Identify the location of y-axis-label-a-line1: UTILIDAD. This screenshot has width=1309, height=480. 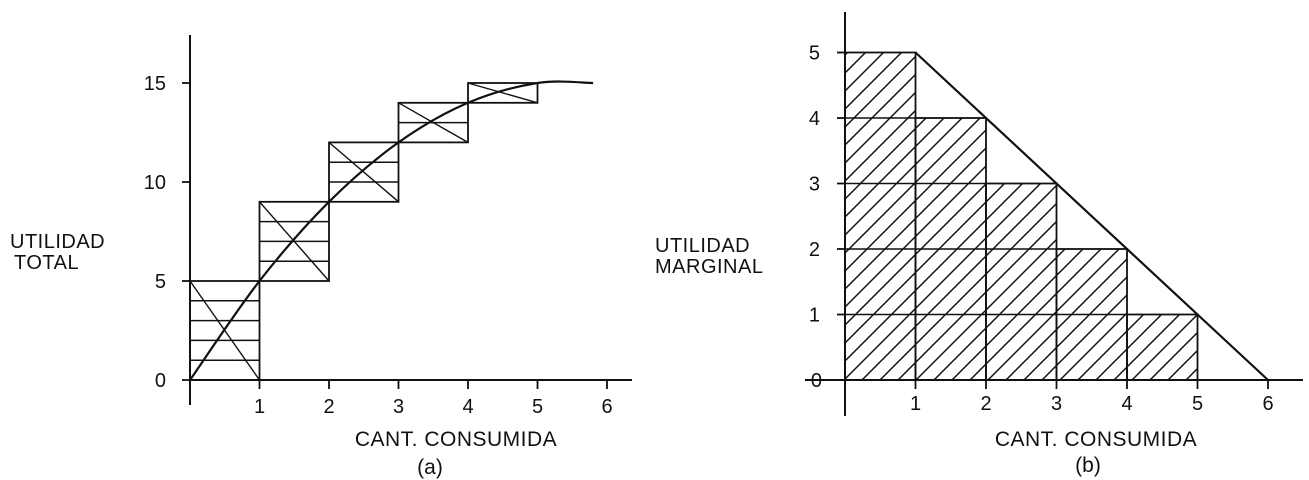
(58, 242).